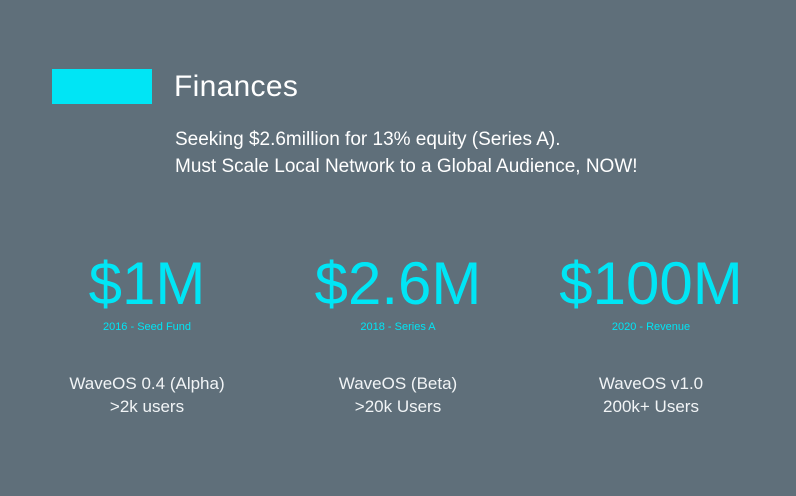  I want to click on stat-description-line-1: WaveOS v1.0, so click(651, 383).